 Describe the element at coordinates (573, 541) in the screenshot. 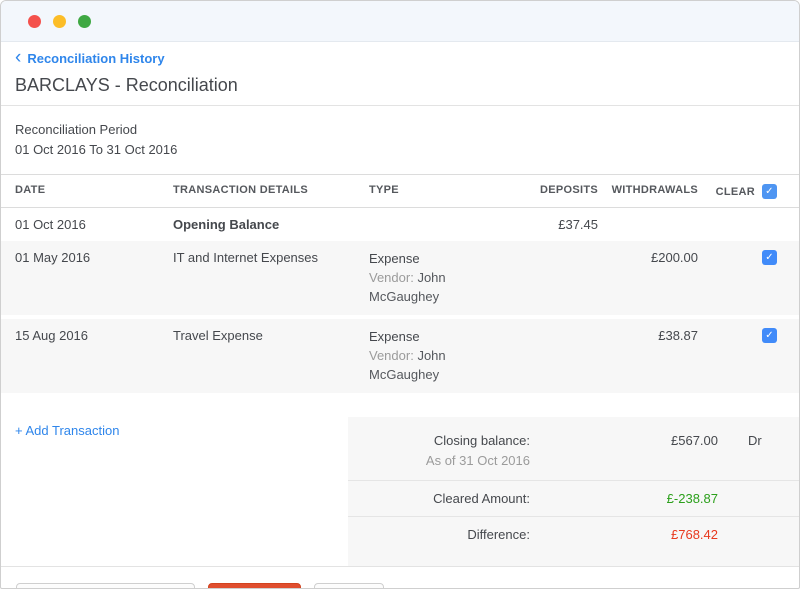

I see `difference-row: Difference: £768.42` at that location.